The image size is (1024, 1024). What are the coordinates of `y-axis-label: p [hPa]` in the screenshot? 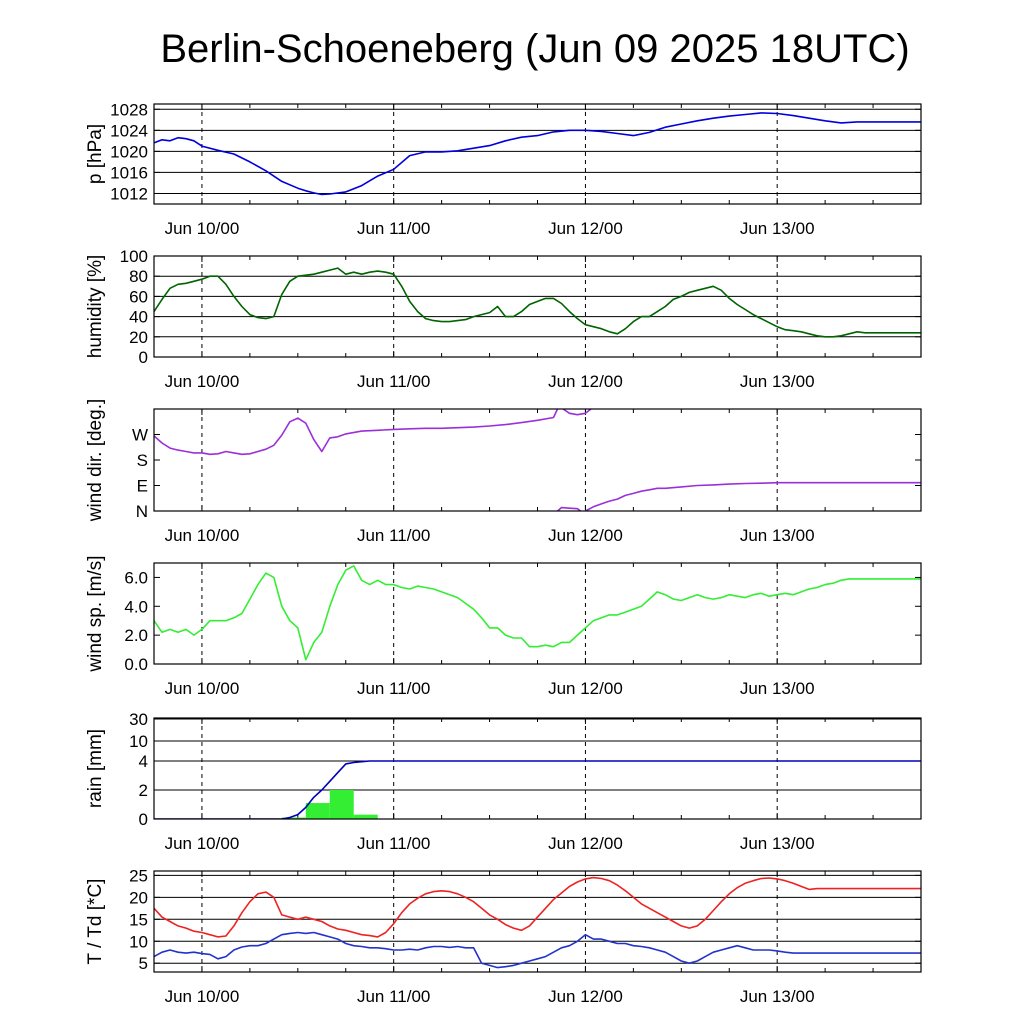 It's located at (95, 154).